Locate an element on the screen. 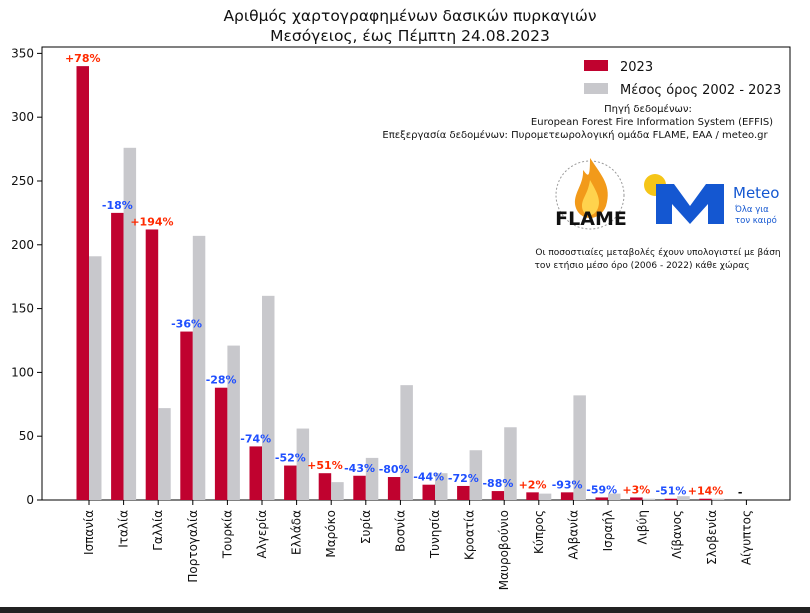  x-tick-label: Ιταλία is located at coordinates (124, 529).